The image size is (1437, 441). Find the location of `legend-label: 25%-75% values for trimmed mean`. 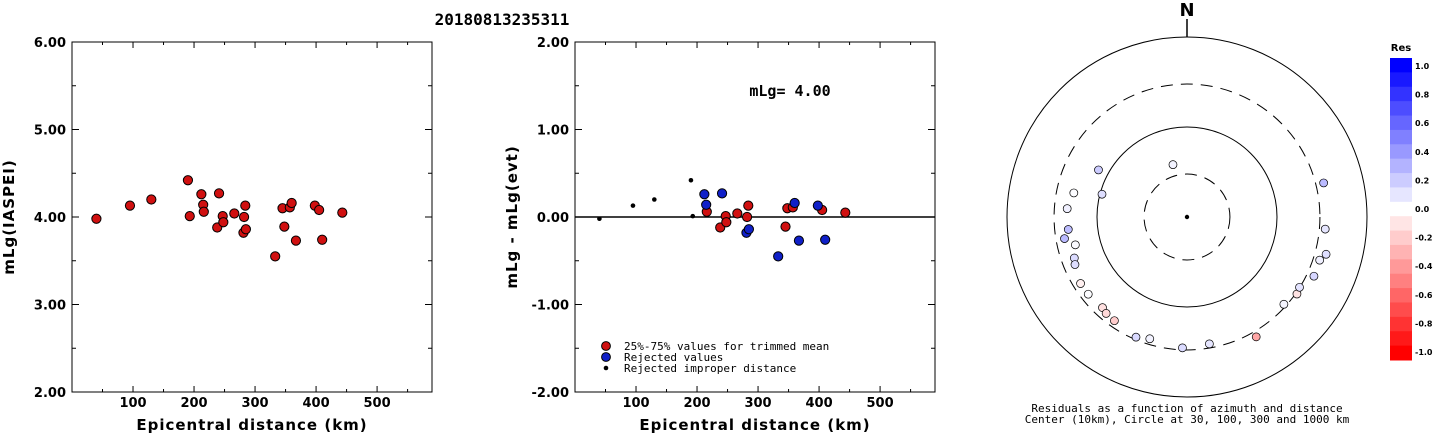

legend-label: 25%-75% values for trimmed mean is located at coordinates (726, 346).